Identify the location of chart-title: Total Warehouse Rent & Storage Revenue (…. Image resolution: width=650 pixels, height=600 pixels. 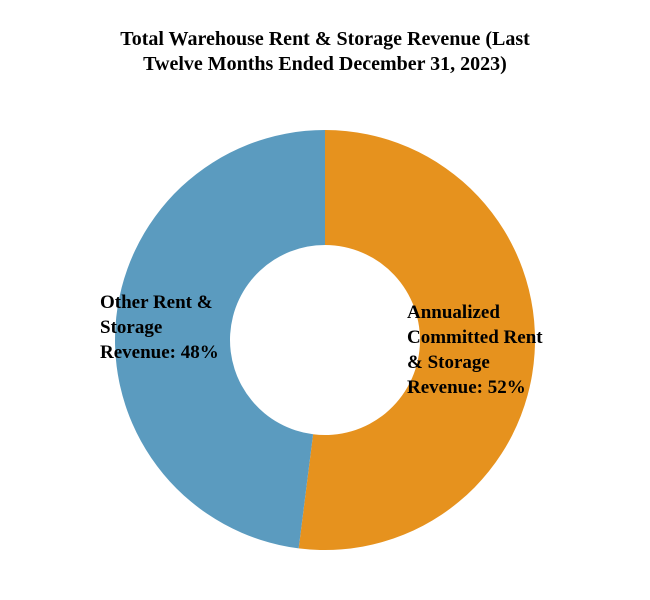
(325, 51).